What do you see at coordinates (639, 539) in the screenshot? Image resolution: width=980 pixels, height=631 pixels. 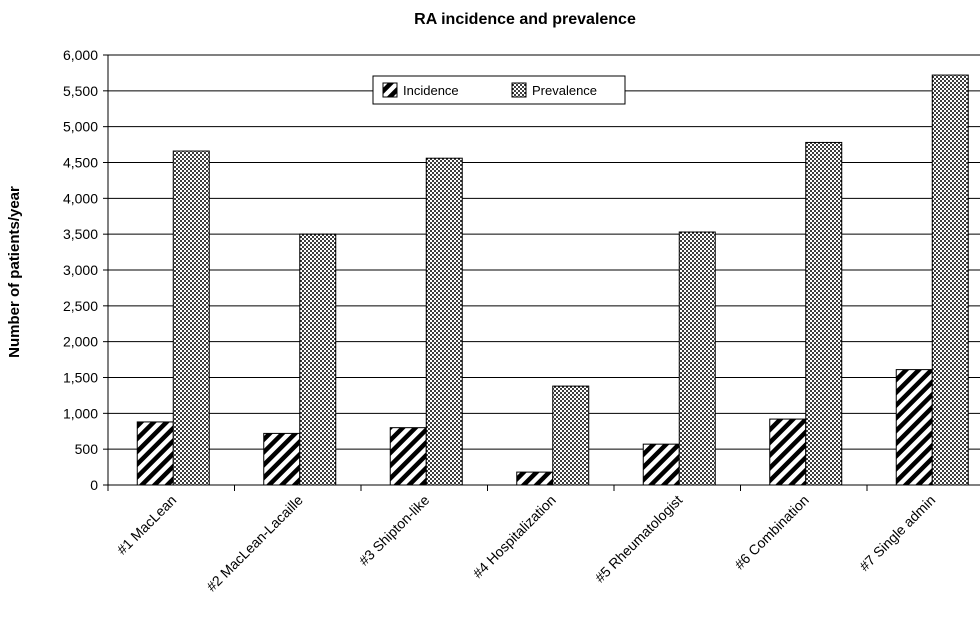 I see `x-tick-label: #5 Rheumatologist` at bounding box center [639, 539].